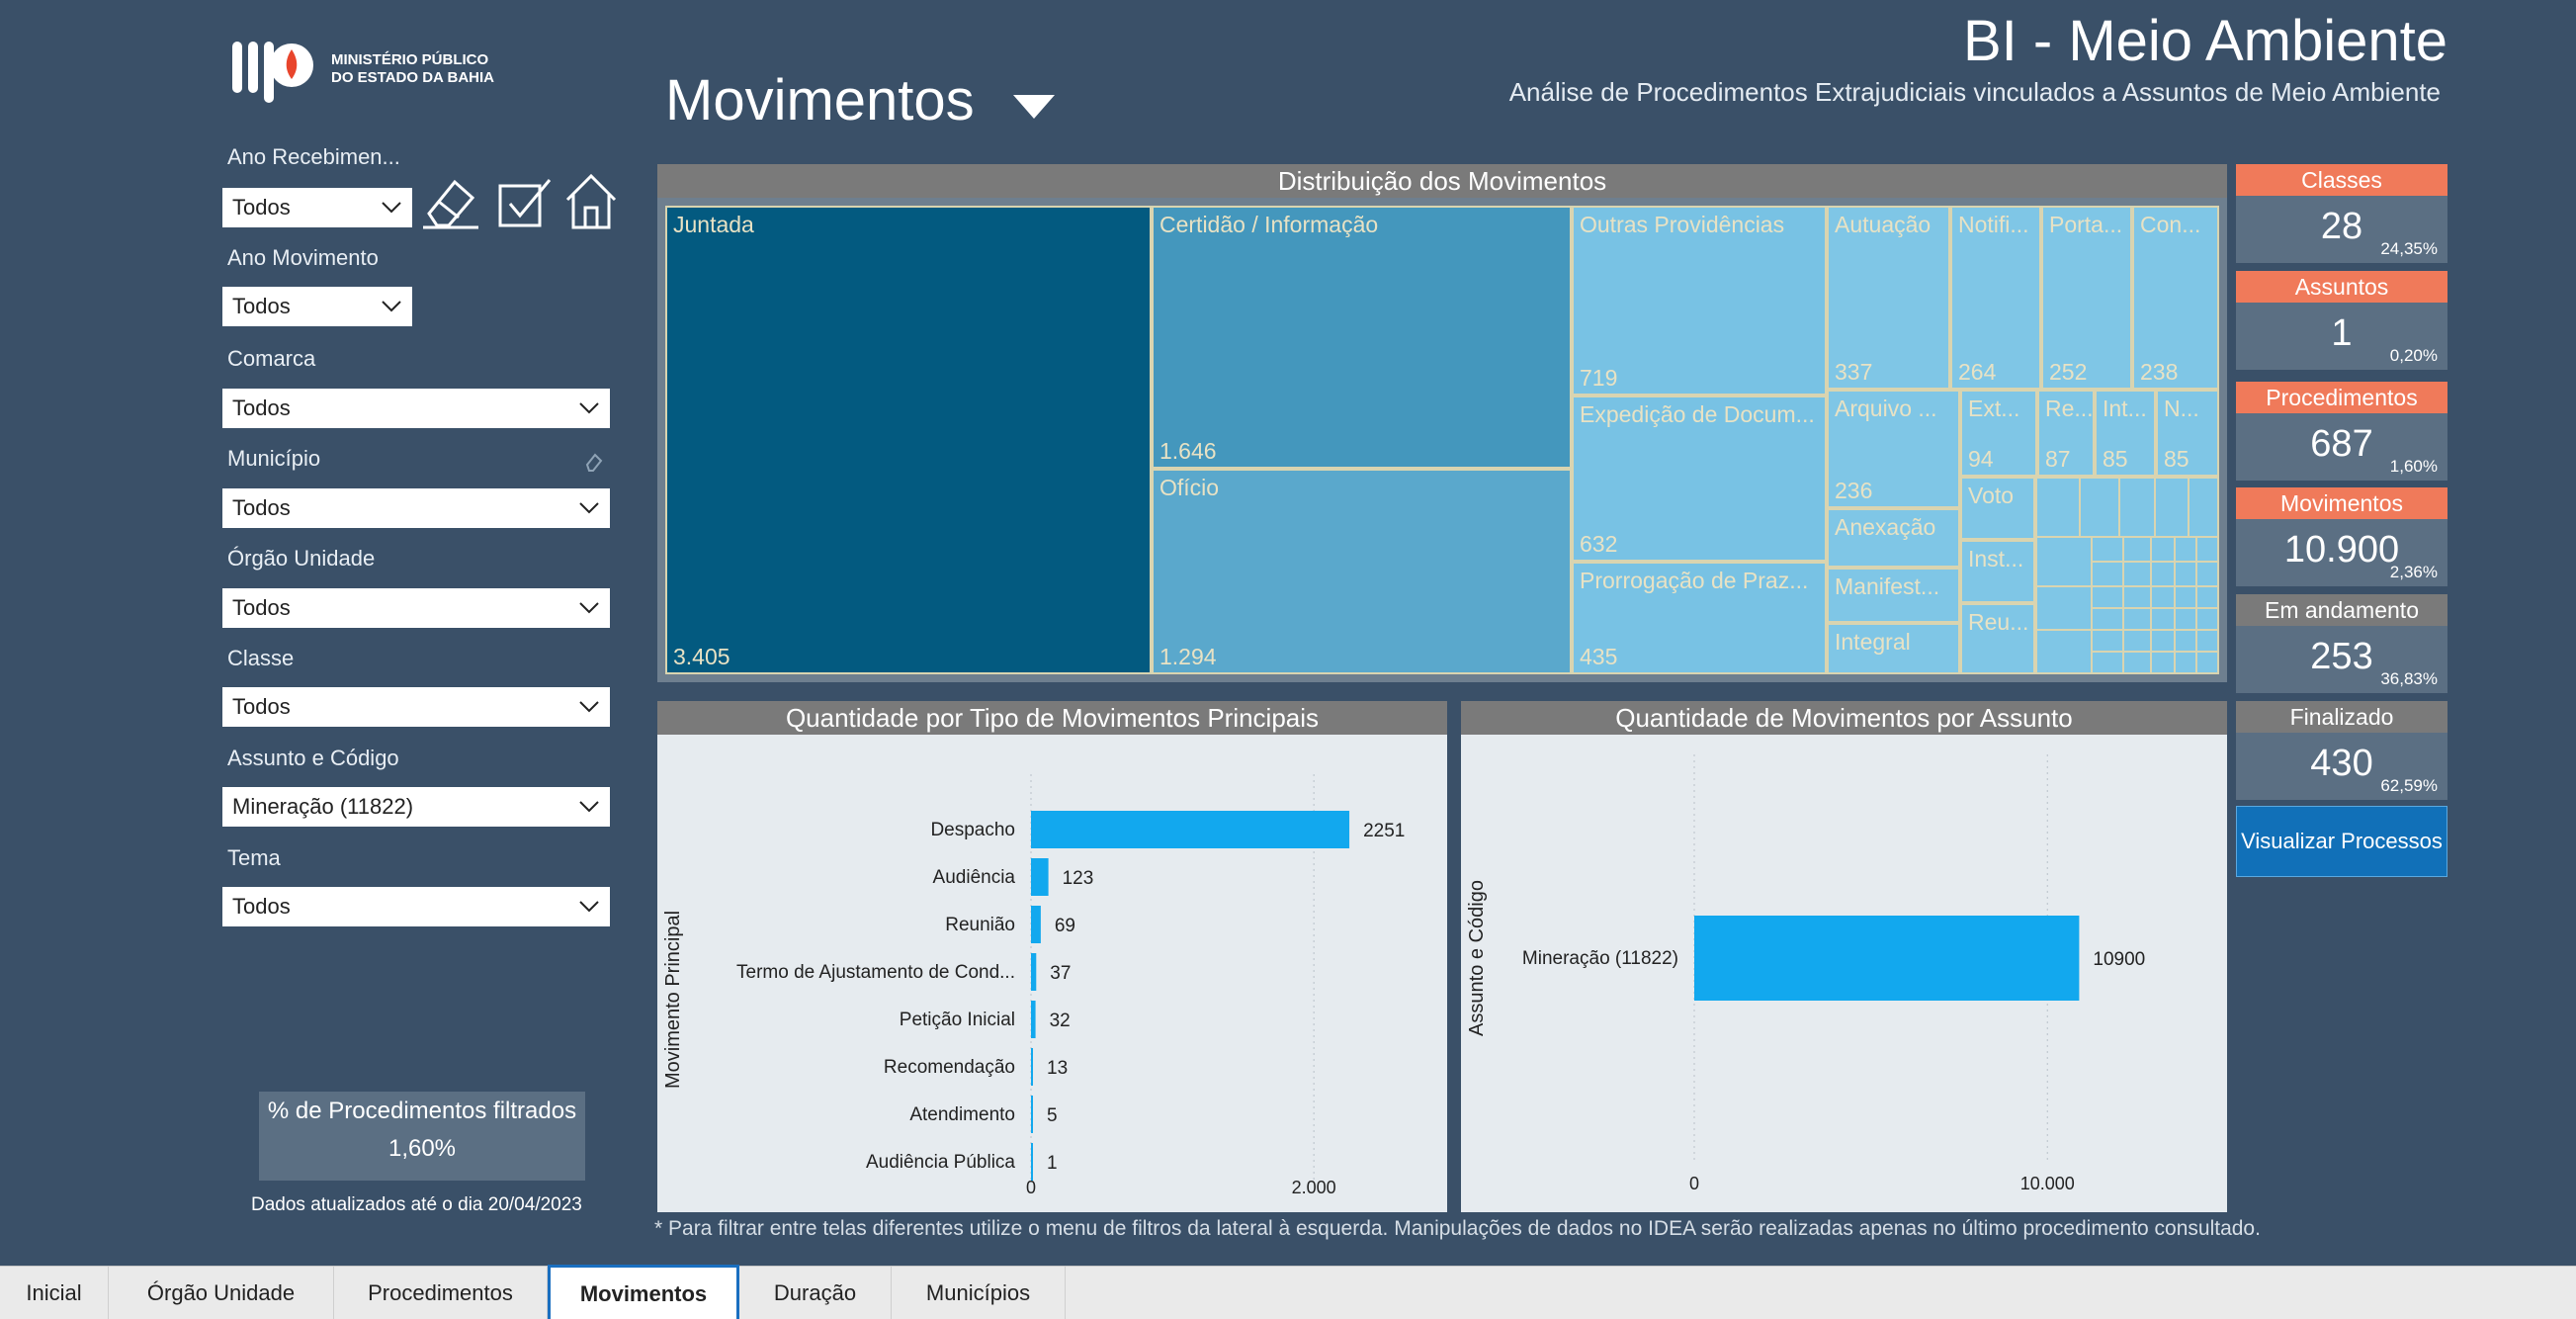  What do you see at coordinates (2058, 459) in the screenshot?
I see `cell-value: 87` at bounding box center [2058, 459].